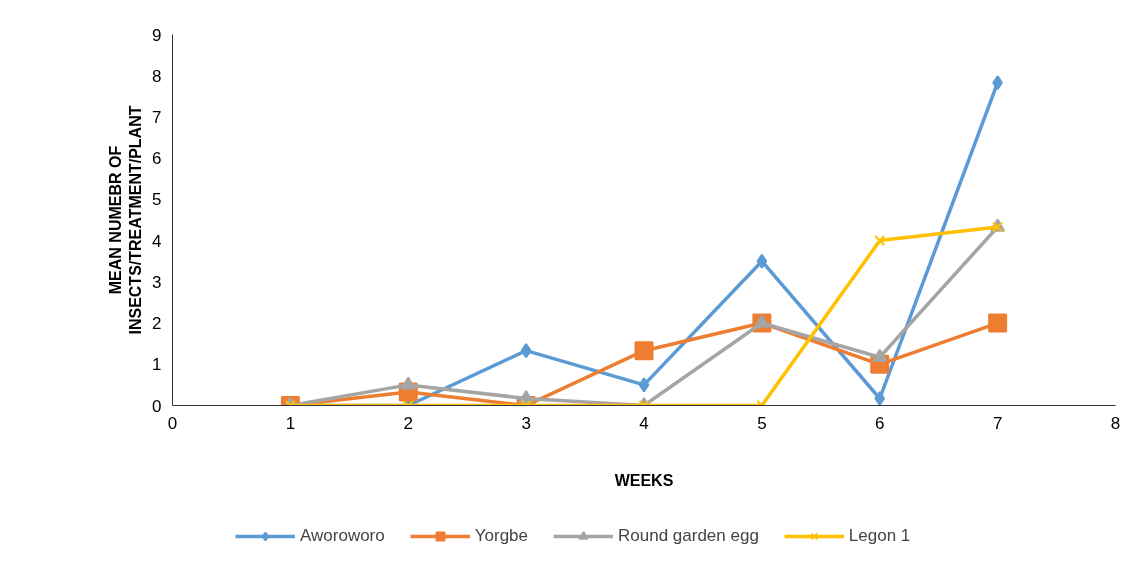 This screenshot has height=578, width=1141. Describe the element at coordinates (157, 117) in the screenshot. I see `y-tick-label: 7` at that location.